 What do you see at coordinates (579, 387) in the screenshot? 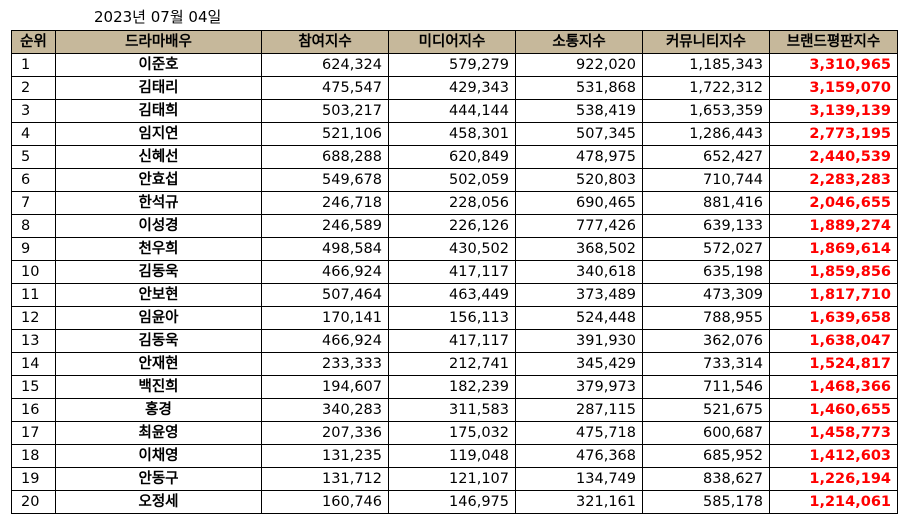
I see `communication-cell: 379,973` at bounding box center [579, 387].